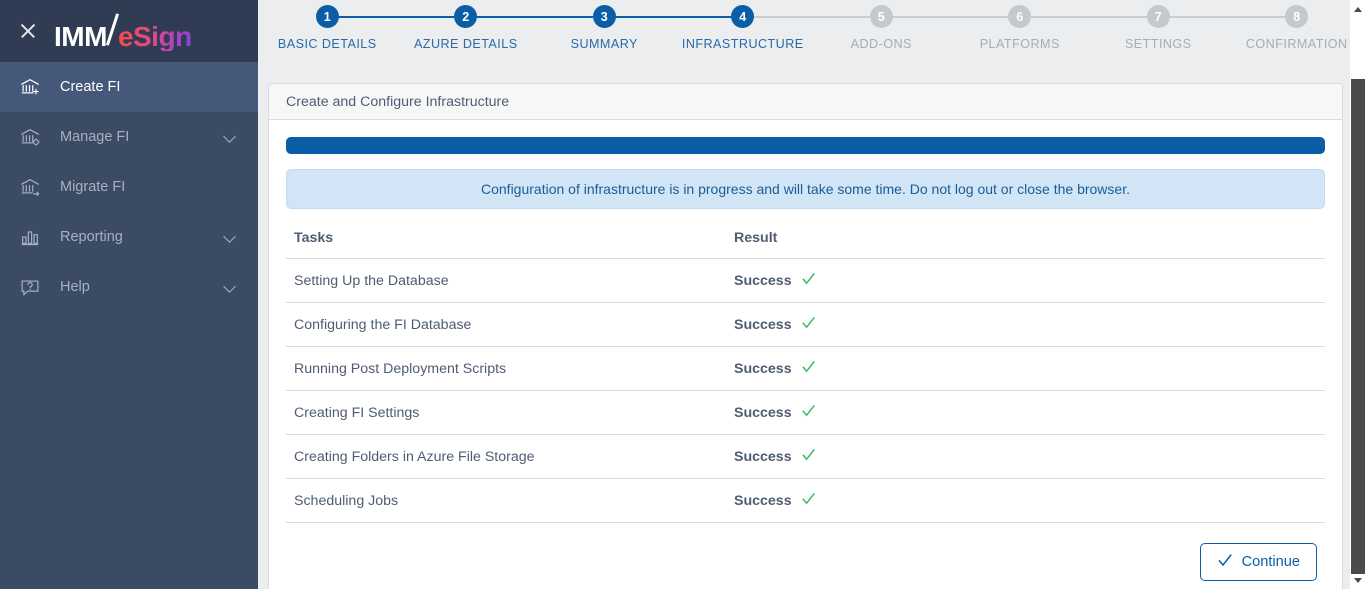  Describe the element at coordinates (1270, 562) in the screenshot. I see `continue-button-label: Continue` at that location.